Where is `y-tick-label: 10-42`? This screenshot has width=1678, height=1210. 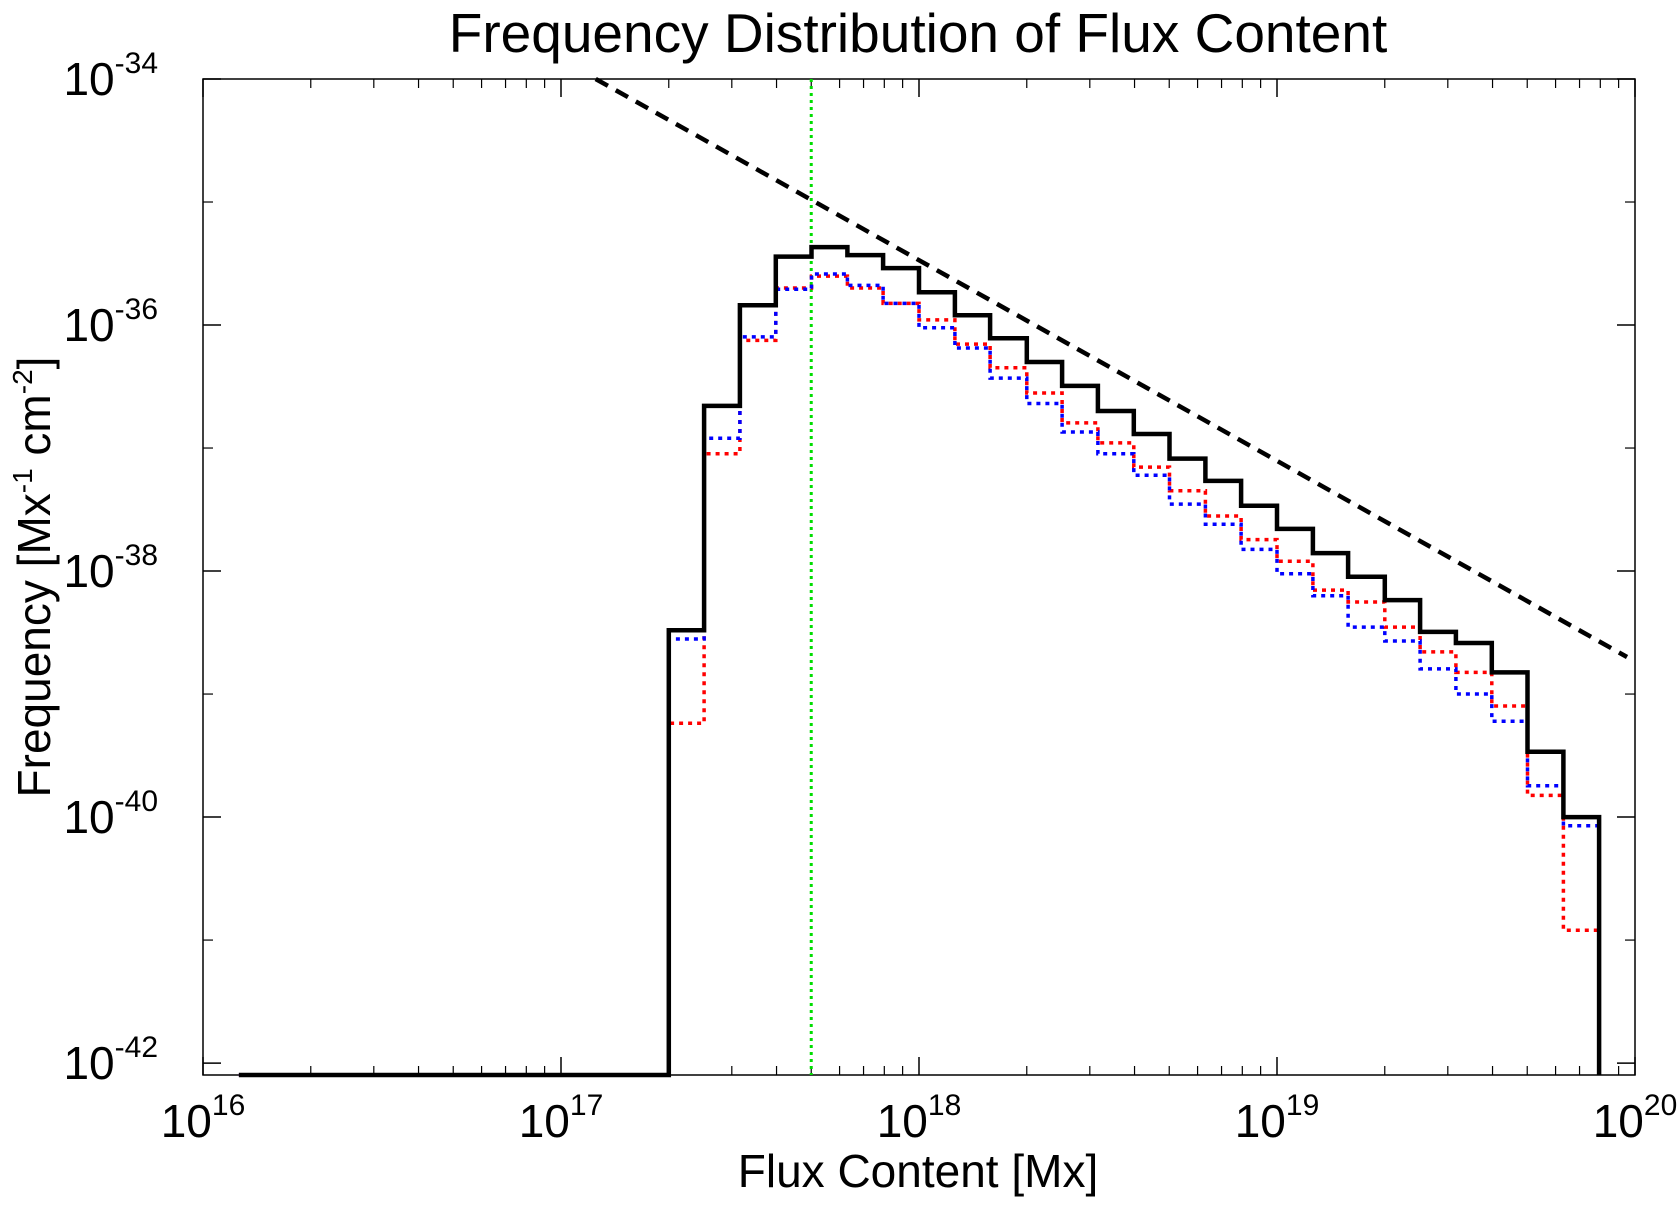
y-tick-label: 10-42 is located at coordinates (110, 1060).